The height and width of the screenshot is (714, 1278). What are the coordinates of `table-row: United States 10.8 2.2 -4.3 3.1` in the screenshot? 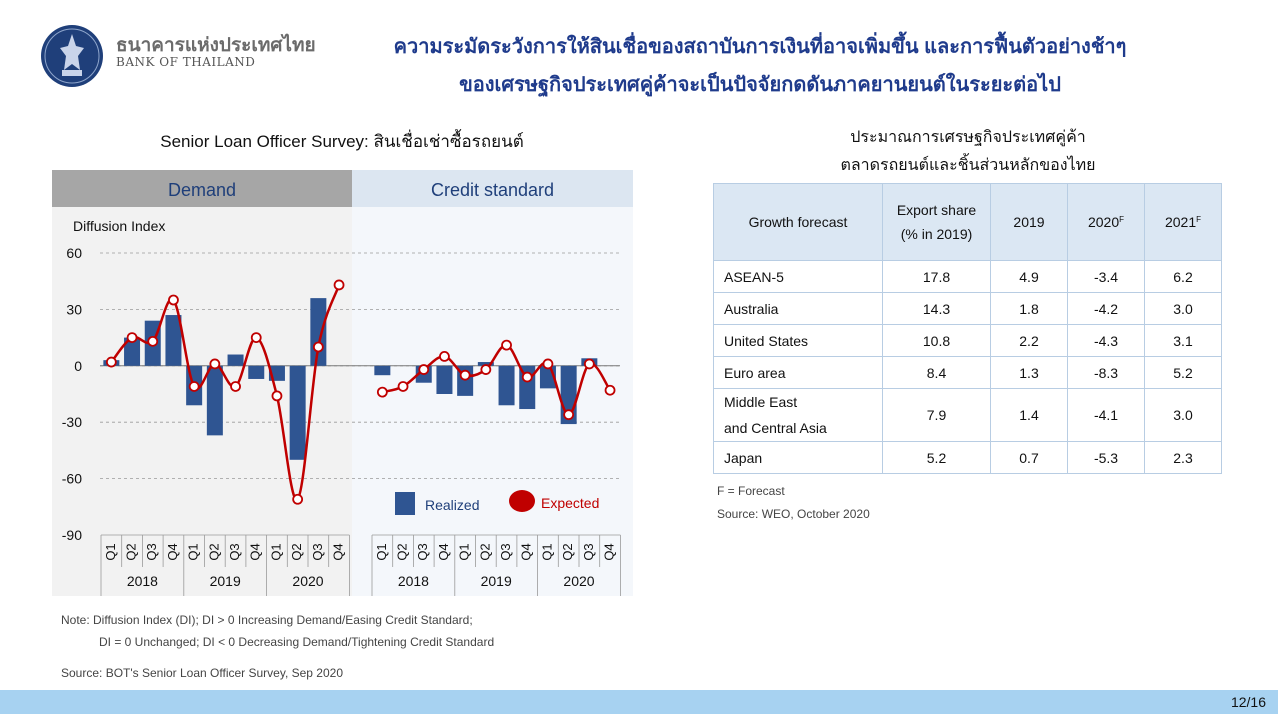 It's located at (967, 340).